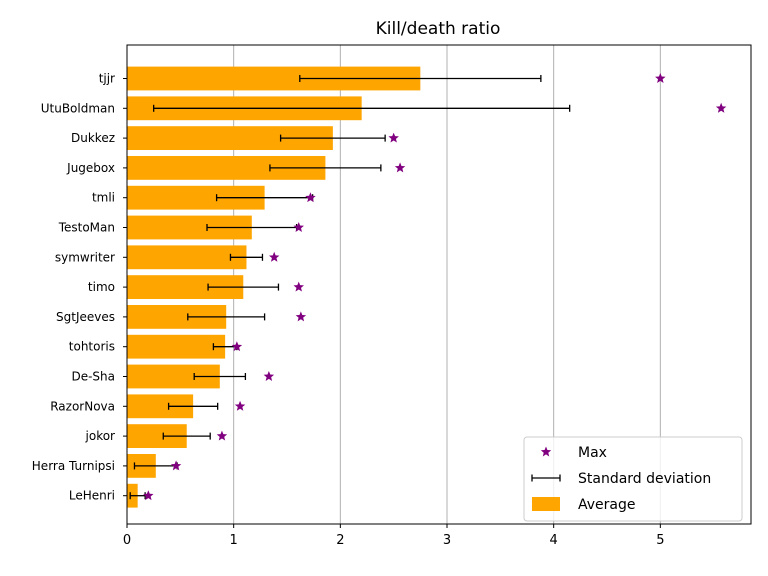 The width and height of the screenshot is (768, 576). What do you see at coordinates (644, 479) in the screenshot?
I see `legend-label: Standard deviation` at bounding box center [644, 479].